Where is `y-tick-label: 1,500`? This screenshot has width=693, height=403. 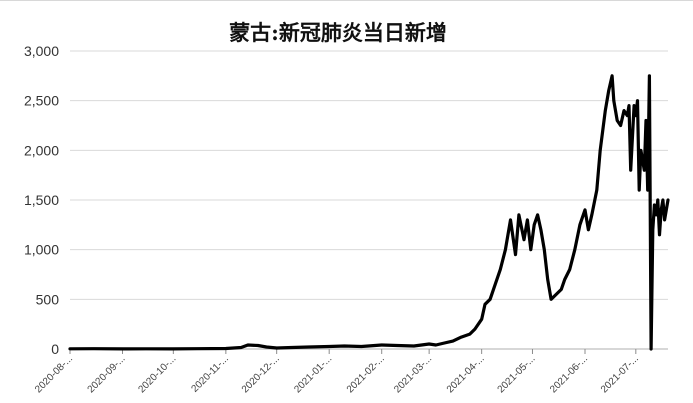 y-tick-label: 1,500 is located at coordinates (41, 200).